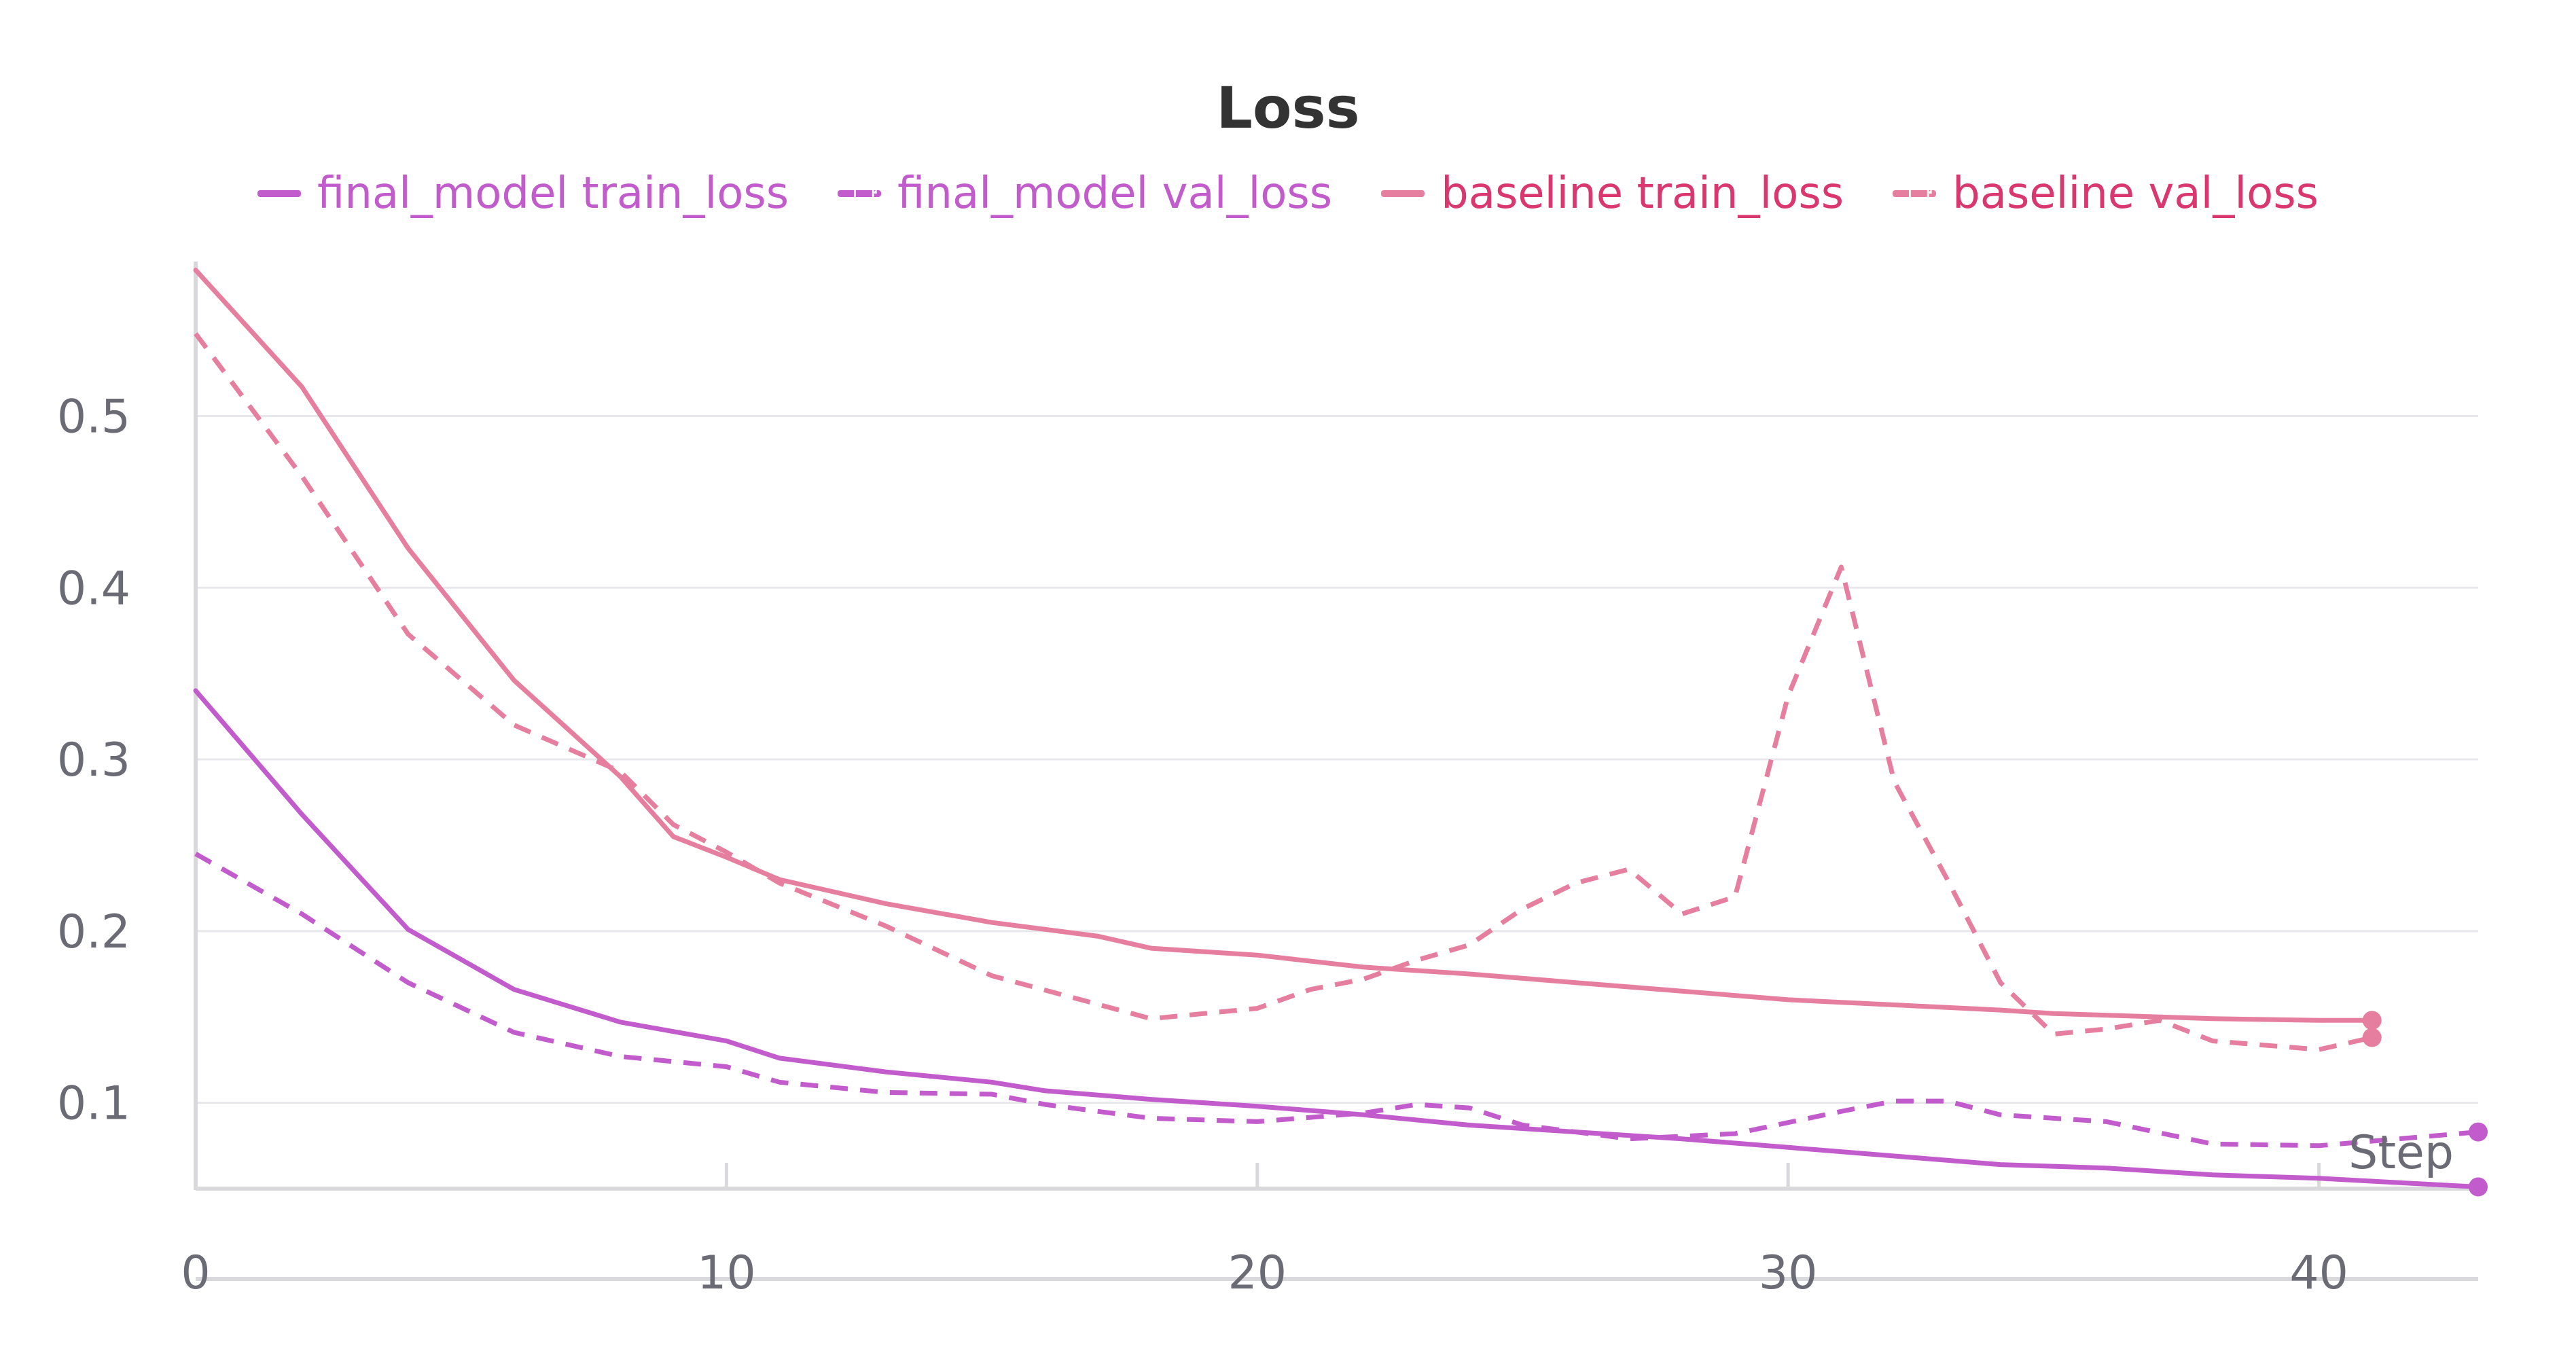 This screenshot has height=1353, width=2576. Describe the element at coordinates (94, 760) in the screenshot. I see `y-tick-label-0.3: 0.3` at that location.